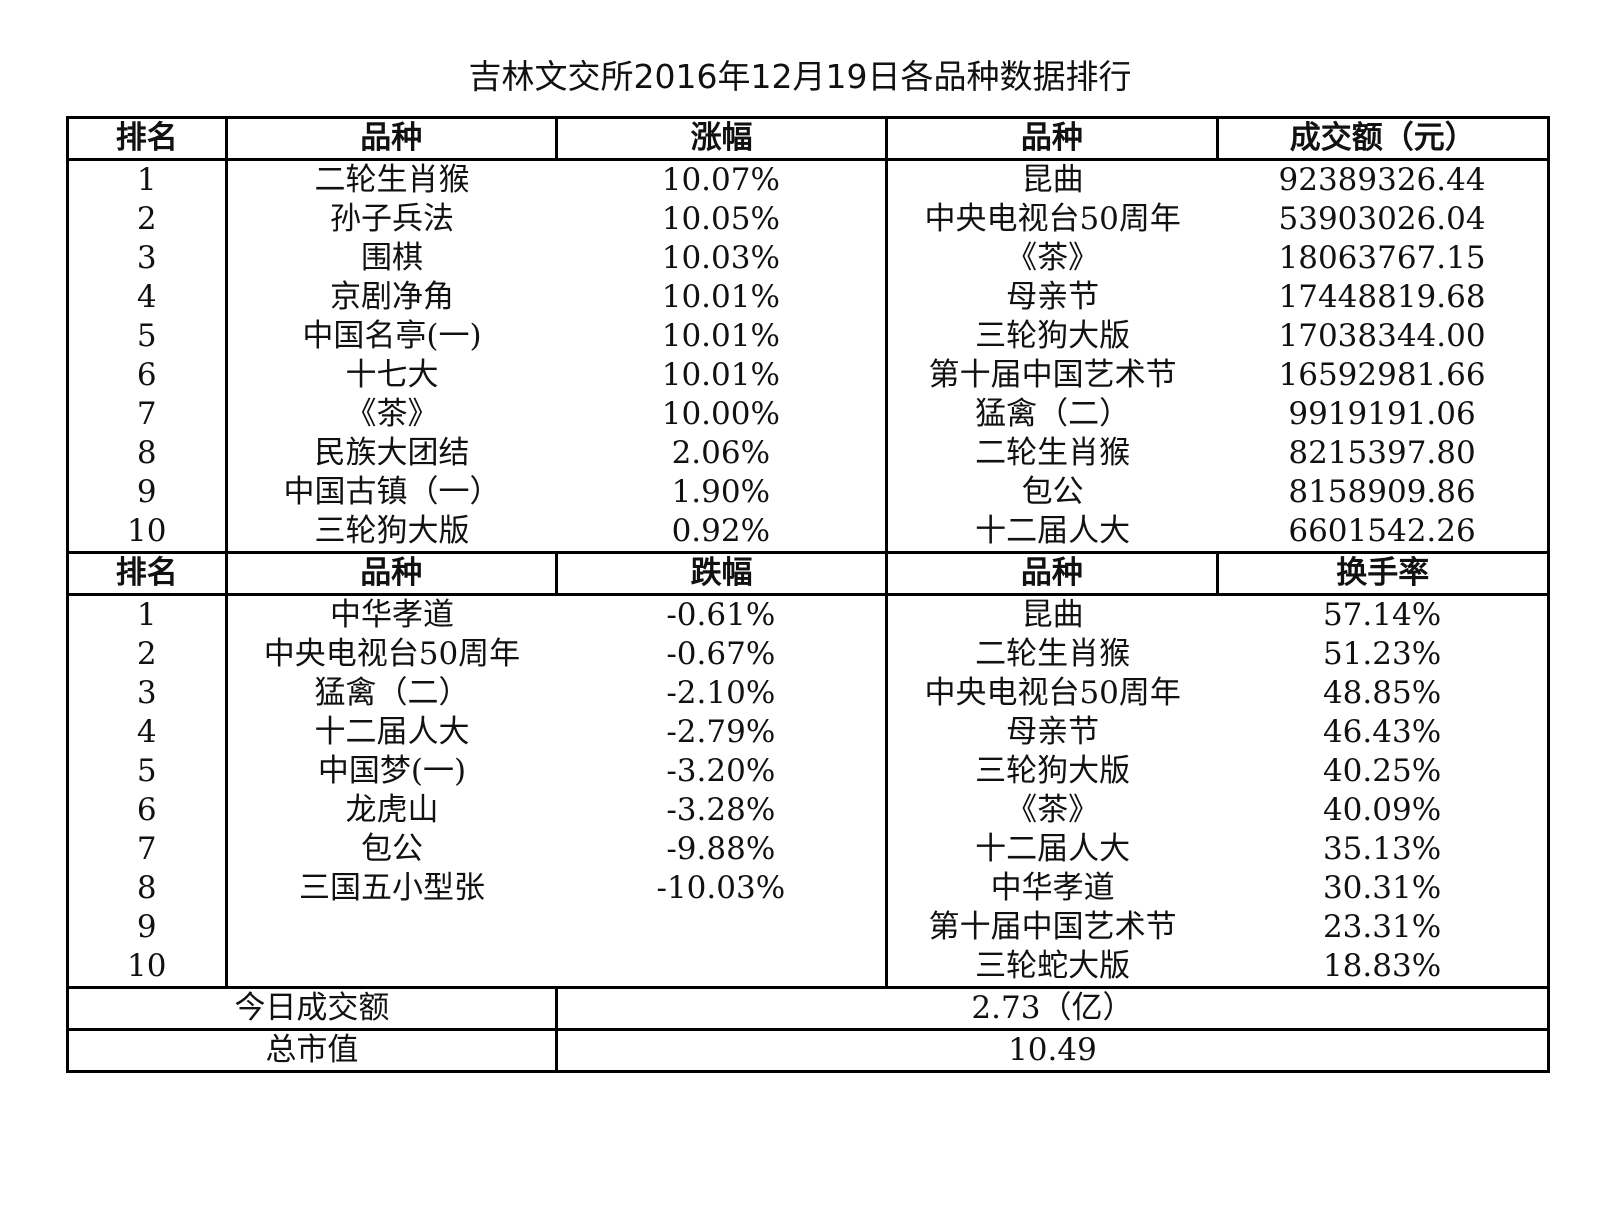 Image resolution: width=1600 pixels, height=1215 pixels. What do you see at coordinates (1052, 492) in the screenshot?
I see `cell-variety-right: 包公` at bounding box center [1052, 492].